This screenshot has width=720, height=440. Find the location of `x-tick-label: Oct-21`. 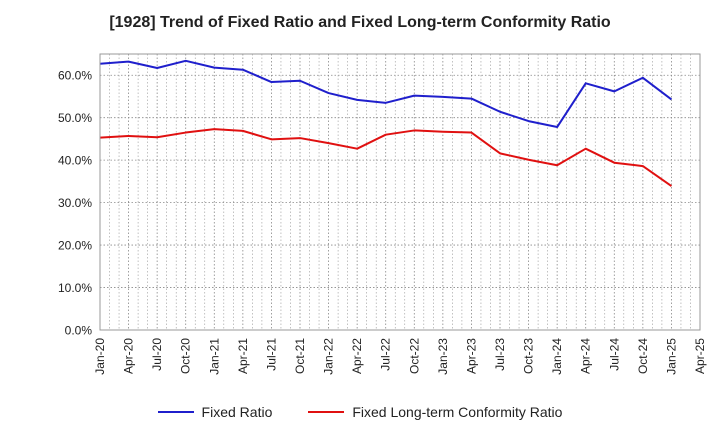

x-tick-label: Oct-21 is located at coordinates (300, 356).